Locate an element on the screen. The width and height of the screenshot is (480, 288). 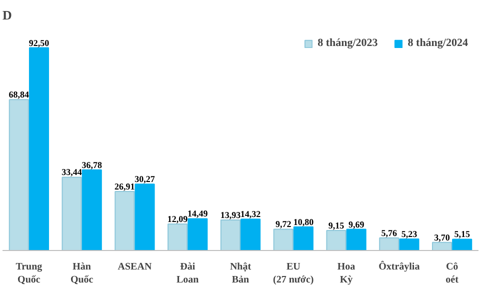
data-label: 33,44 is located at coordinates (72, 172).